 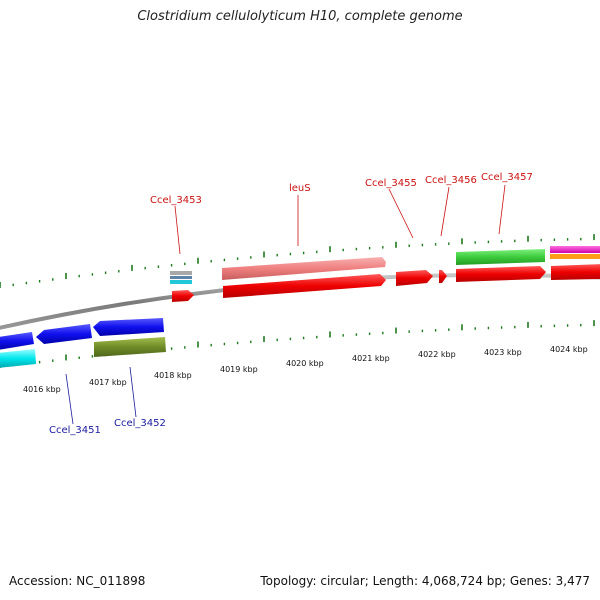 What do you see at coordinates (575, 249) in the screenshot?
I see `feature-magenta` at bounding box center [575, 249].